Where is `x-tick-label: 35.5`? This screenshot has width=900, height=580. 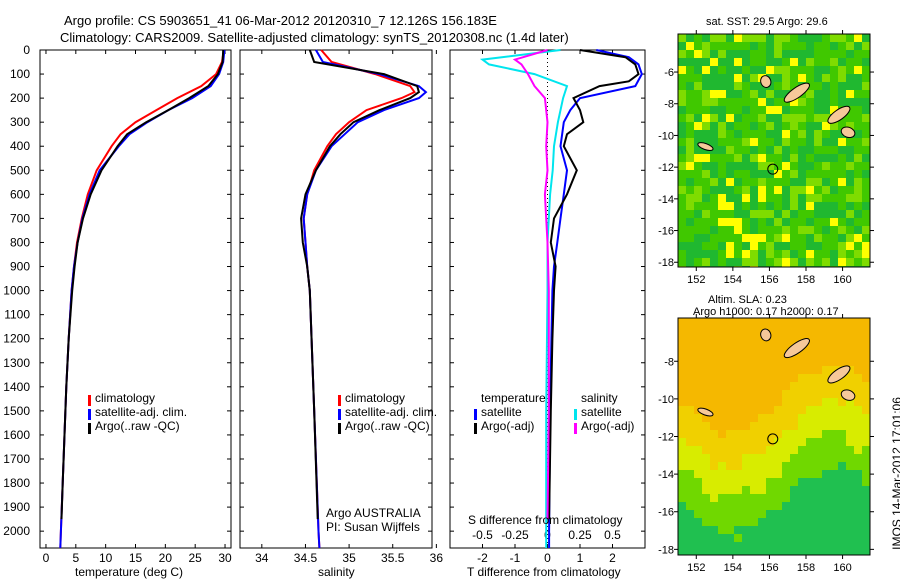
x-tick-label: 35.5 is located at coordinates (393, 558).